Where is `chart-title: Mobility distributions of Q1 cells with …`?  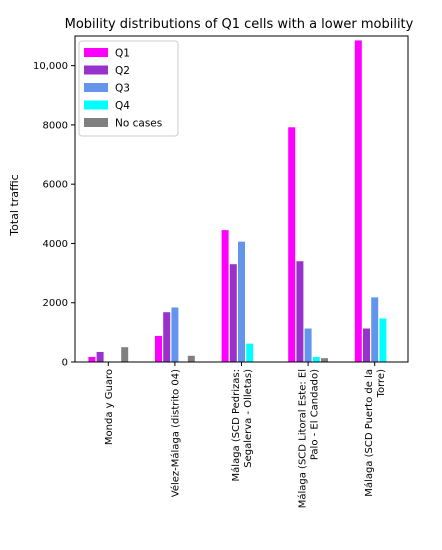
chart-title: Mobility distributions of Q1 cells with … is located at coordinates (239, 24).